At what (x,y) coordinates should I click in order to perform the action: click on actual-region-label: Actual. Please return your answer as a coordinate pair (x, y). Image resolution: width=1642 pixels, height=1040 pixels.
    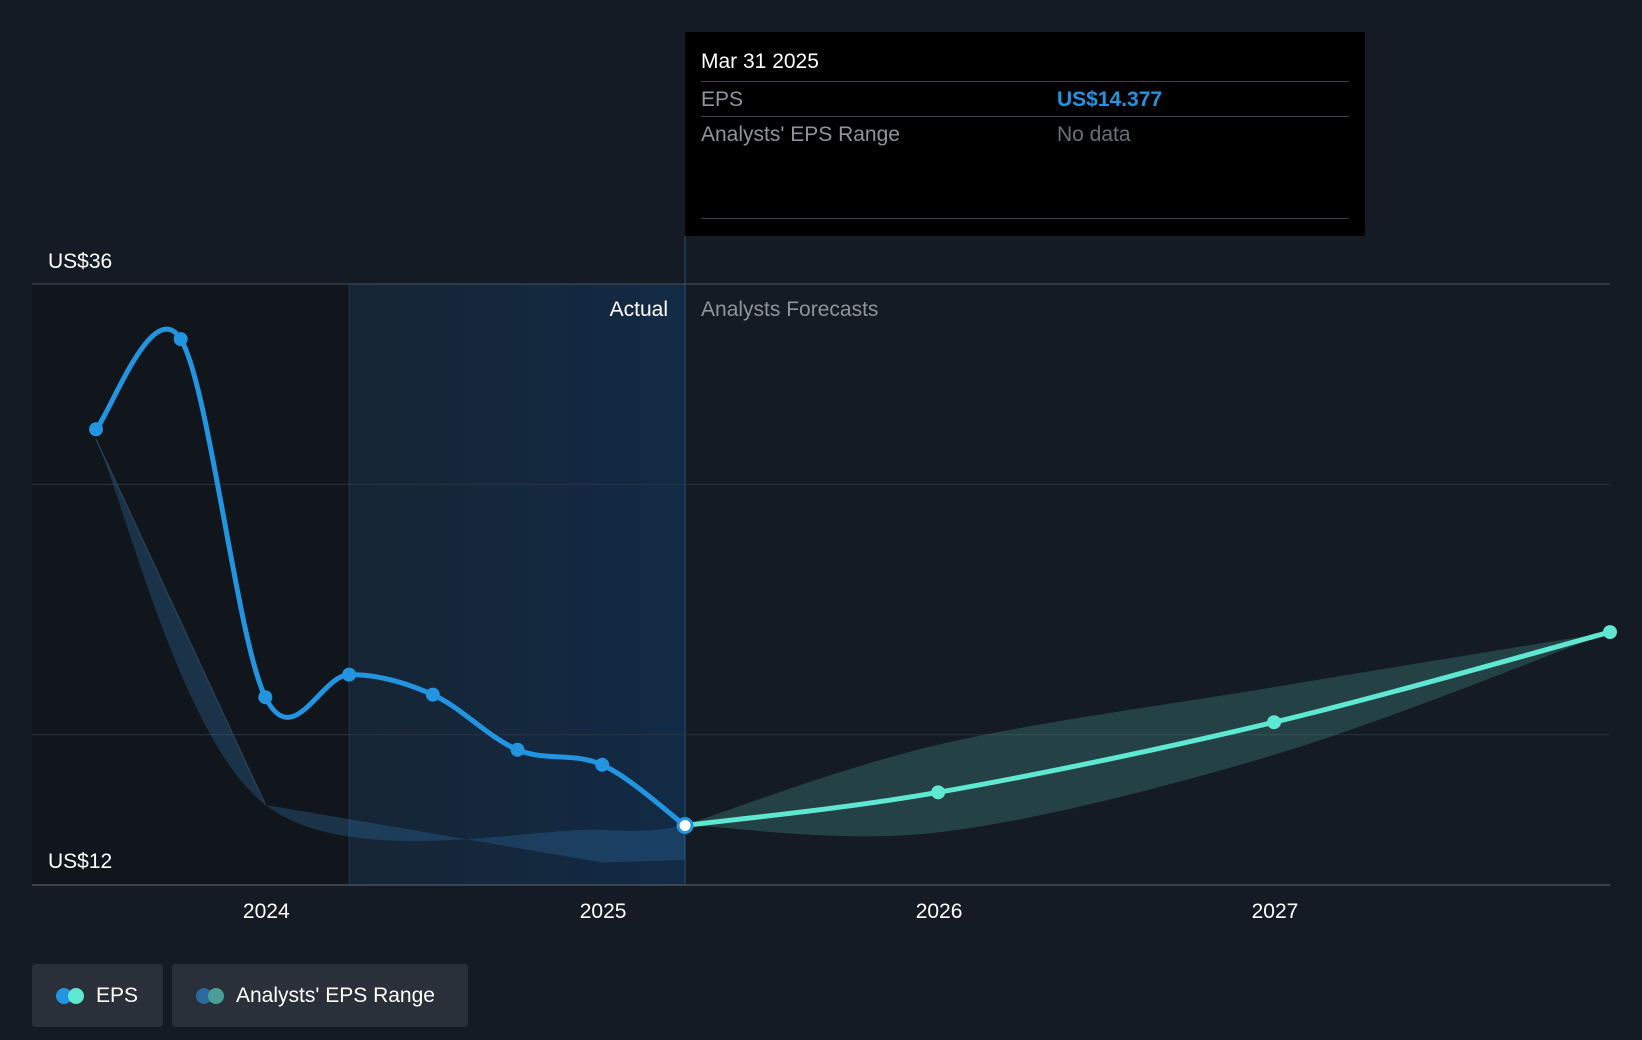
    Looking at the image, I should click on (639, 309).